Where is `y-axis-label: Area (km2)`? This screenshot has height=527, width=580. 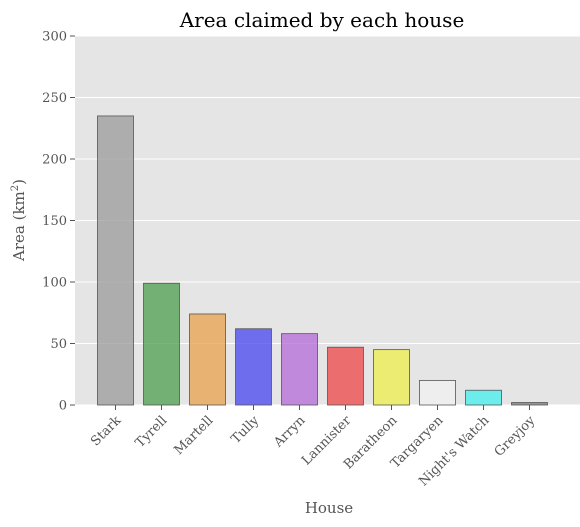 y-axis-label: Area (km2) is located at coordinates (19, 220).